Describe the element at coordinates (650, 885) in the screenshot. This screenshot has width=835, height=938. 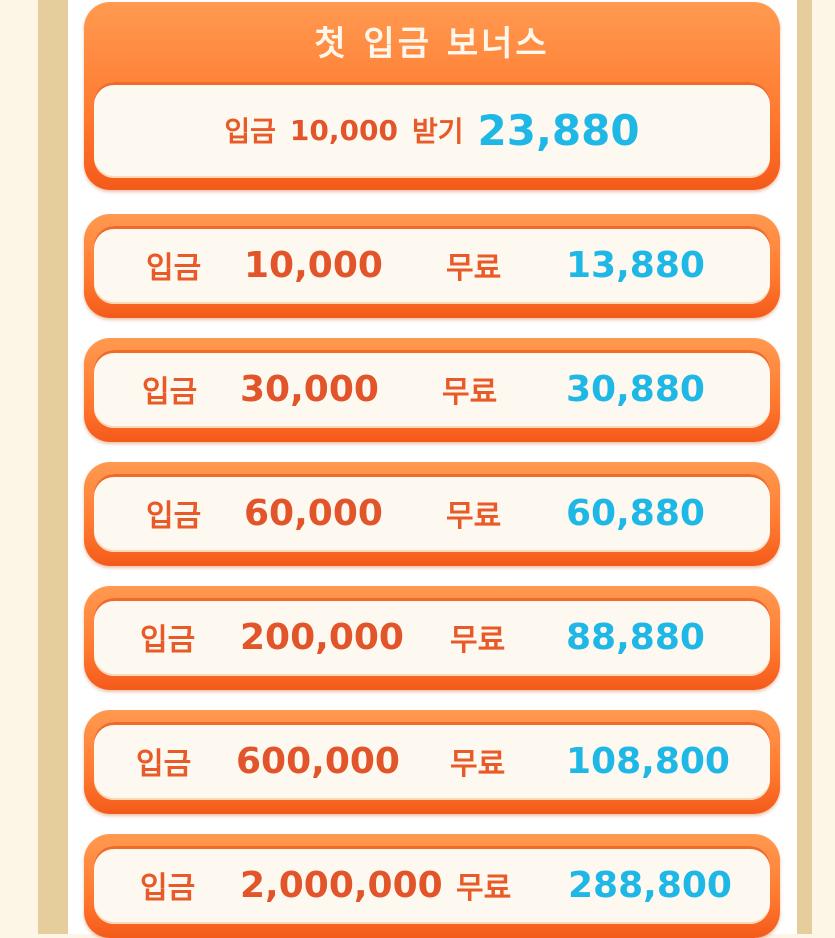
I see `free-amount: 288,800` at that location.